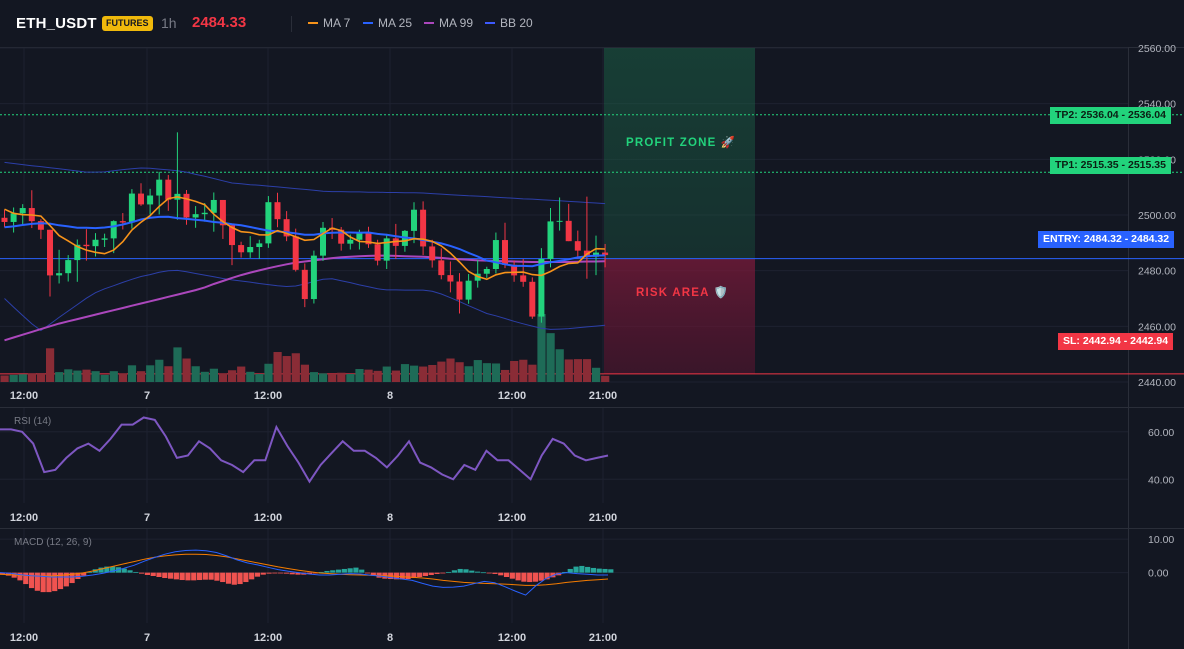 This screenshot has width=1184, height=649. I want to click on tp1-tag: TP1: 2515.35 - 2515.35, so click(1110, 165).